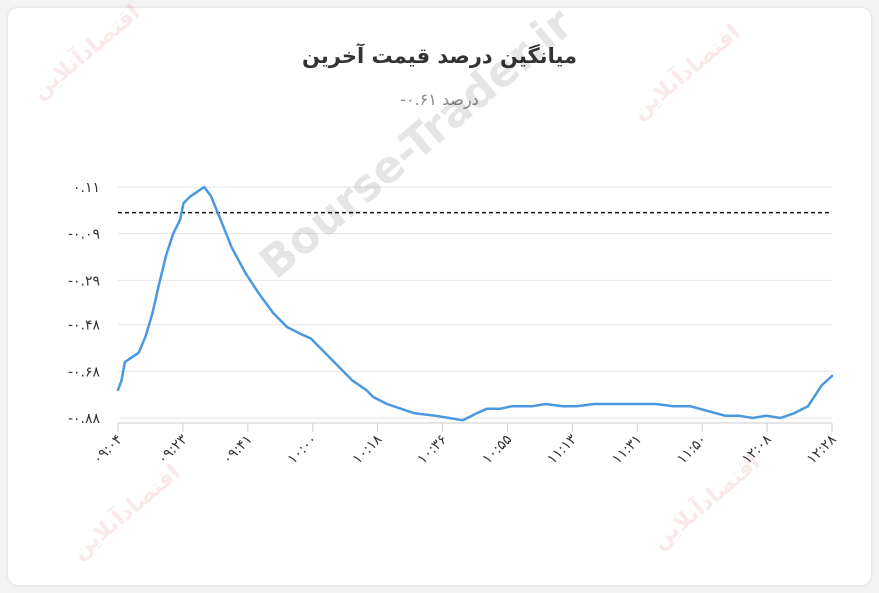 Image resolution: width=879 pixels, height=593 pixels. I want to click on x-tick-label: ۱۰:۵۵, so click(497, 450).